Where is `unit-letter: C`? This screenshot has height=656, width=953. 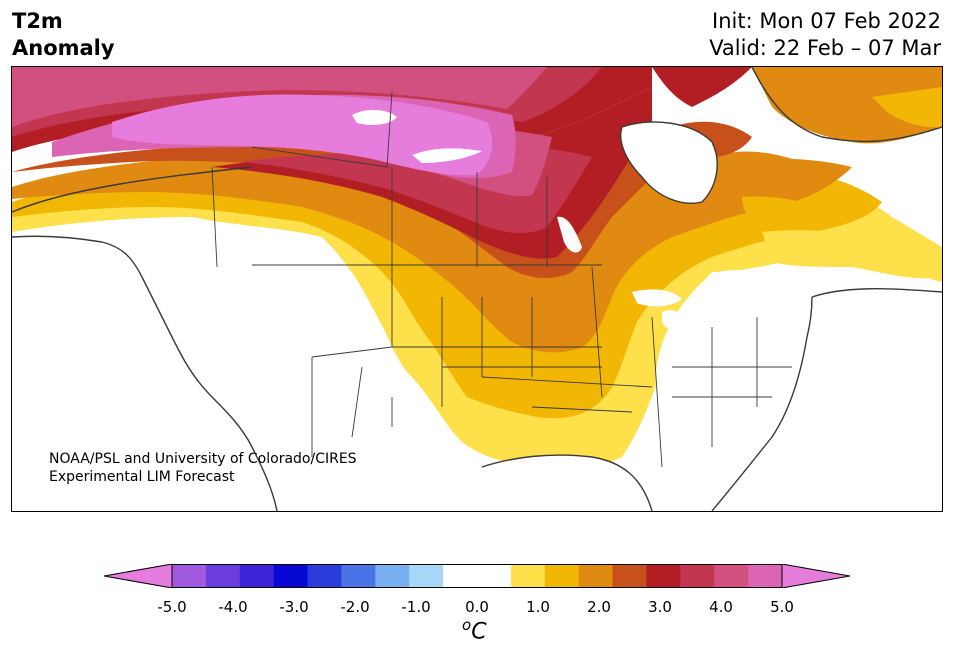
unit-letter: C is located at coordinates (479, 632).